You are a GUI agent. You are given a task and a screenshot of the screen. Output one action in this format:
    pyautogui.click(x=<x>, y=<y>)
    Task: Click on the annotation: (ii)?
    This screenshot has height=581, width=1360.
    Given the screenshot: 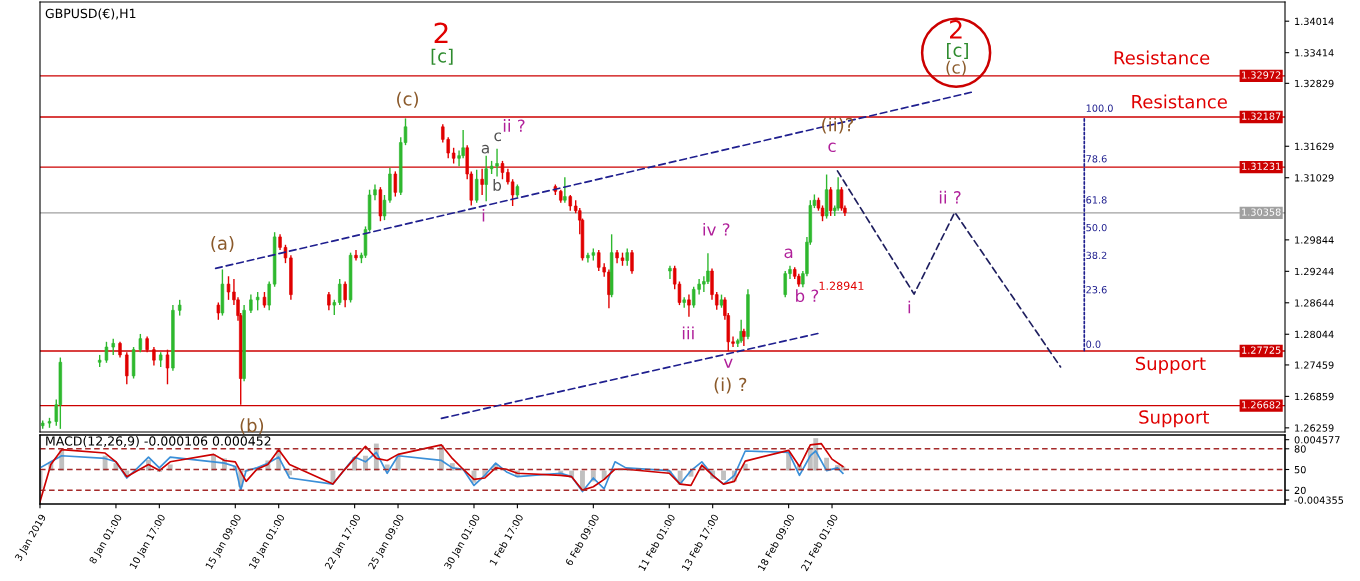 What is the action you would take?
    pyautogui.click(x=838, y=125)
    